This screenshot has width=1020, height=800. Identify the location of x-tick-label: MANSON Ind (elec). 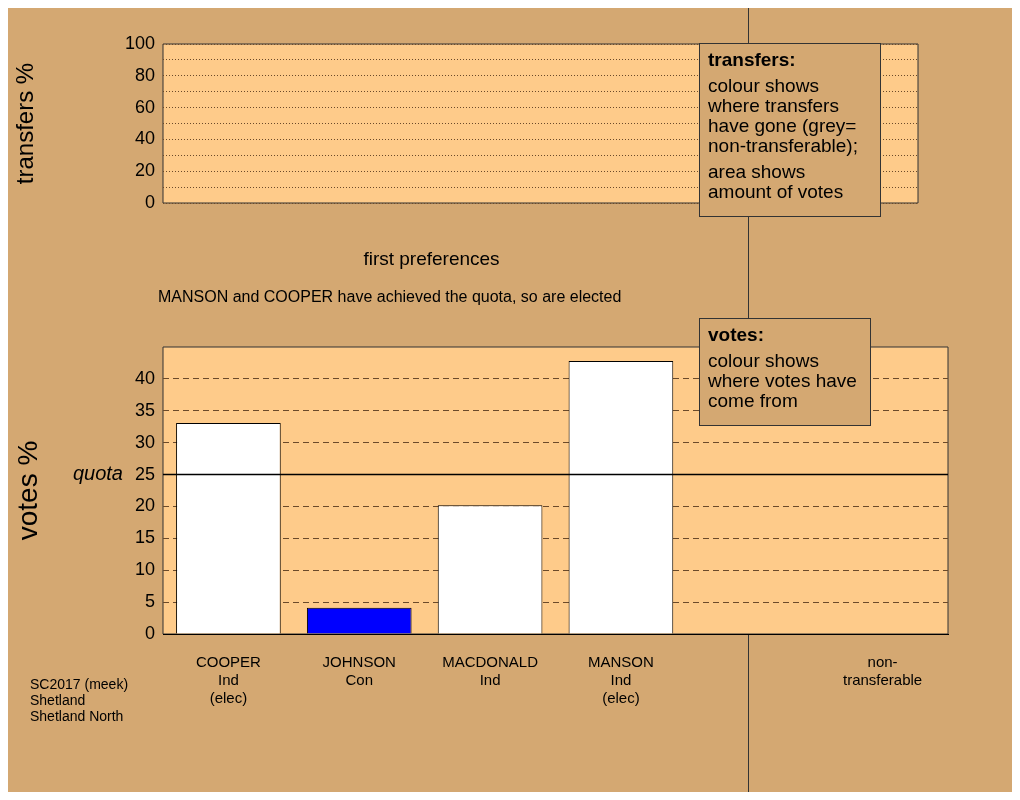
(620, 680).